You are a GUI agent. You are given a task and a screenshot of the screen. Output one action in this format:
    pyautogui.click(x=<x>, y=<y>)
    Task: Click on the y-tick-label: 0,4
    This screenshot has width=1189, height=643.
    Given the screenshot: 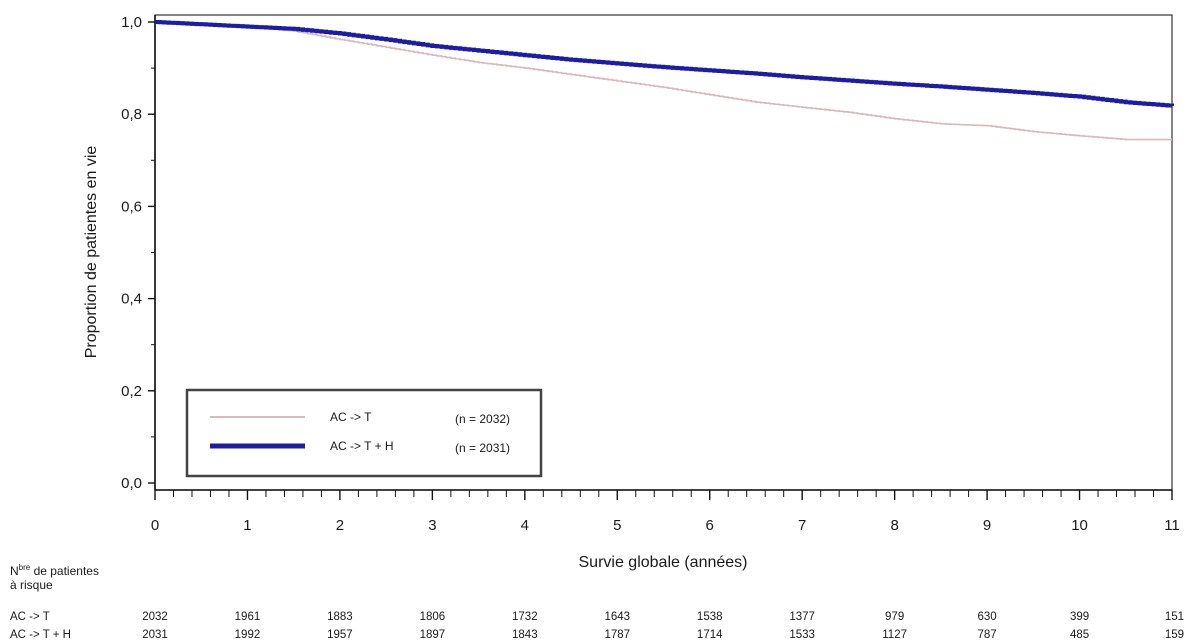 What is the action you would take?
    pyautogui.click(x=131, y=299)
    